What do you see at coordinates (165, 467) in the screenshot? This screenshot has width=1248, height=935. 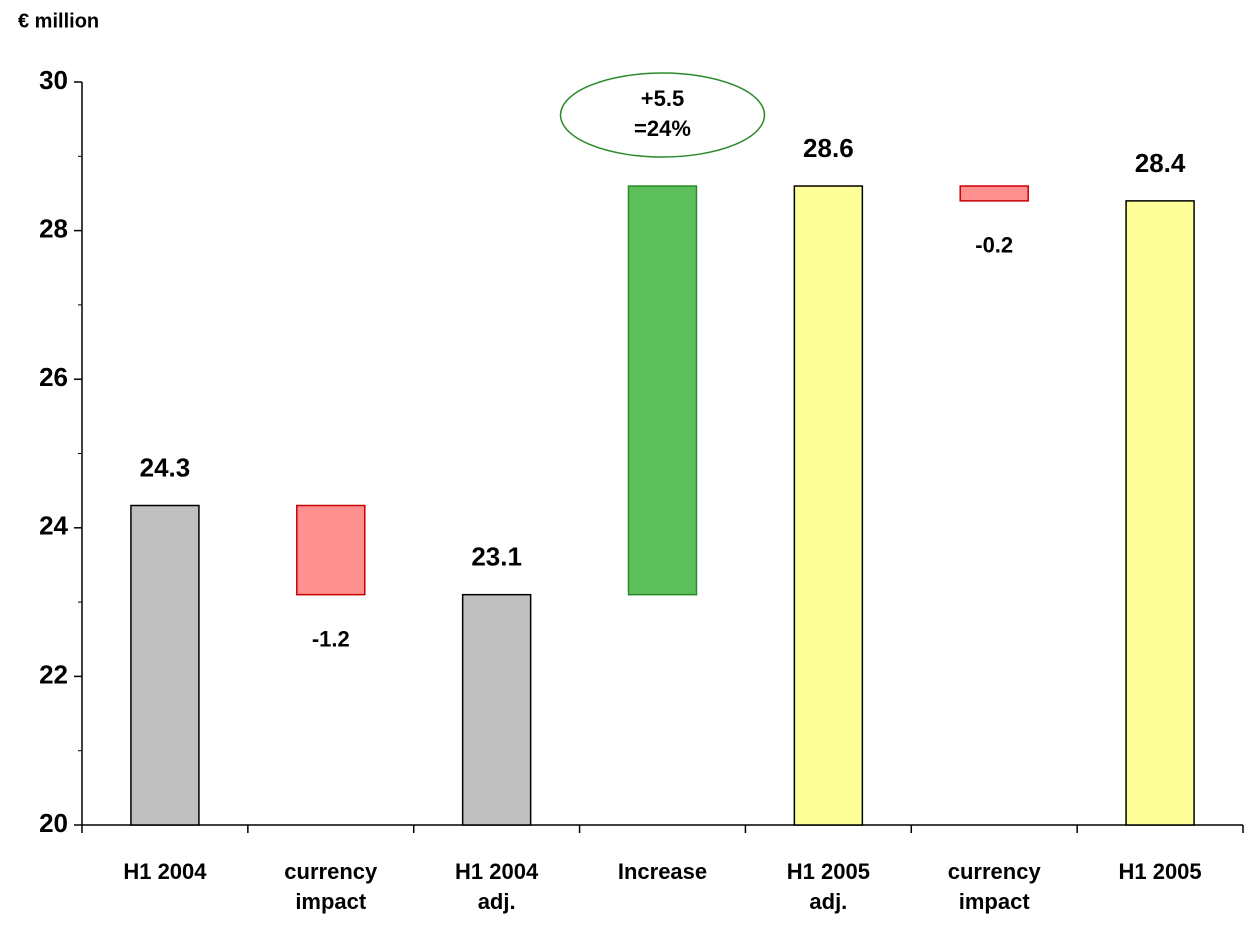 I see `value-label: 24.3` at bounding box center [165, 467].